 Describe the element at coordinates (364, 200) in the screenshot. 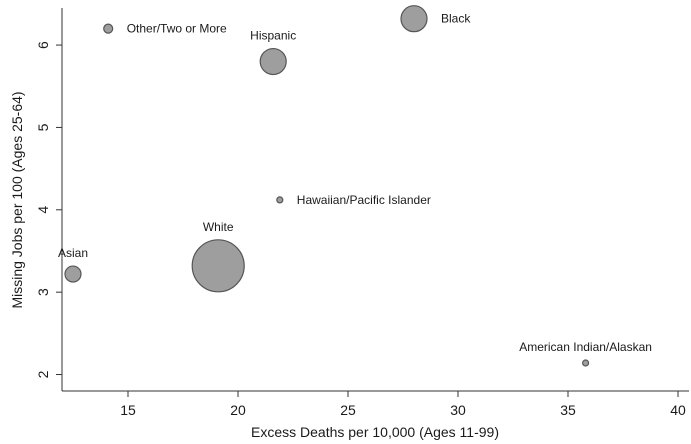

I see `point-label: Hawaiian/Pacific Islander` at that location.